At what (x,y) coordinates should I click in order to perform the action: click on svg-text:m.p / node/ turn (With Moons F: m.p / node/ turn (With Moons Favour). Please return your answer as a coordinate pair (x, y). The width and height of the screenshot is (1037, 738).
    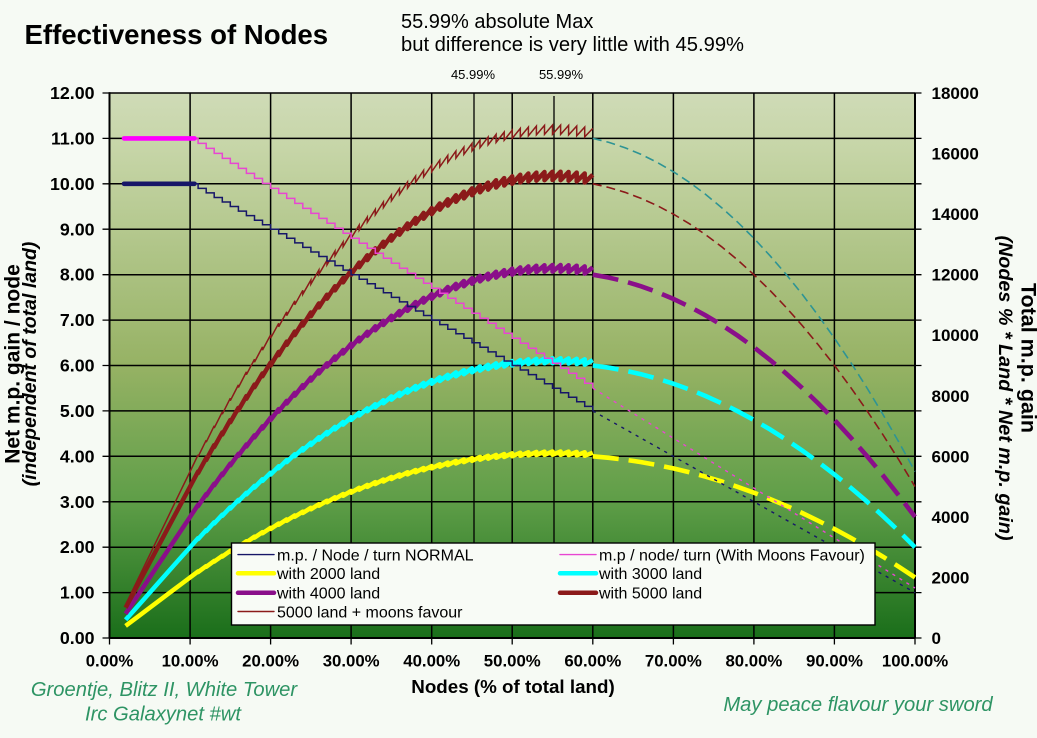
    Looking at the image, I should click on (732, 555).